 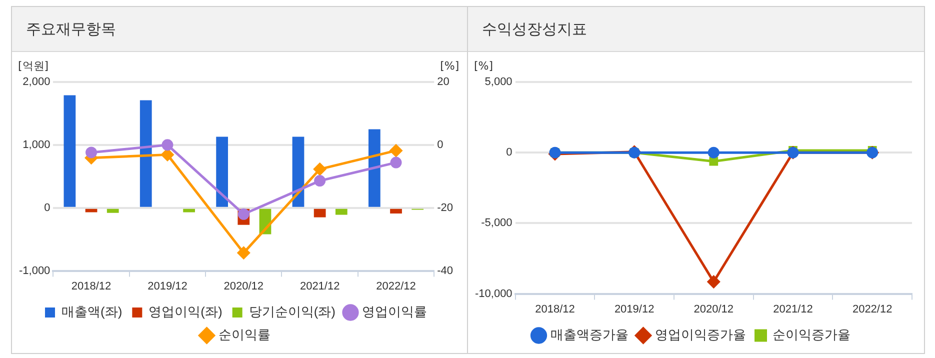 What do you see at coordinates (443, 82) in the screenshot?
I see `y2-tick-label: 20` at bounding box center [443, 82].